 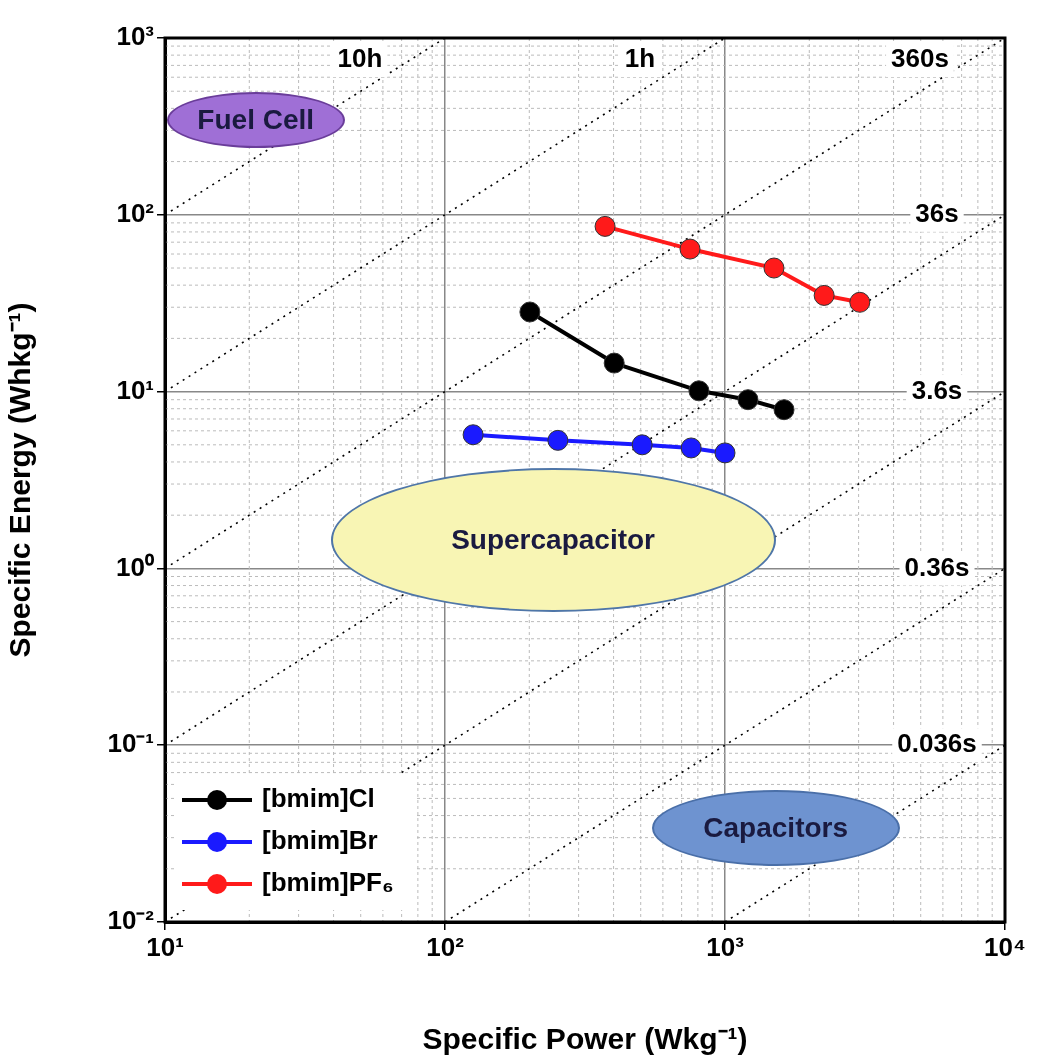 What do you see at coordinates (725, 946) in the screenshot?
I see `x-tick-label: 10³` at bounding box center [725, 946].